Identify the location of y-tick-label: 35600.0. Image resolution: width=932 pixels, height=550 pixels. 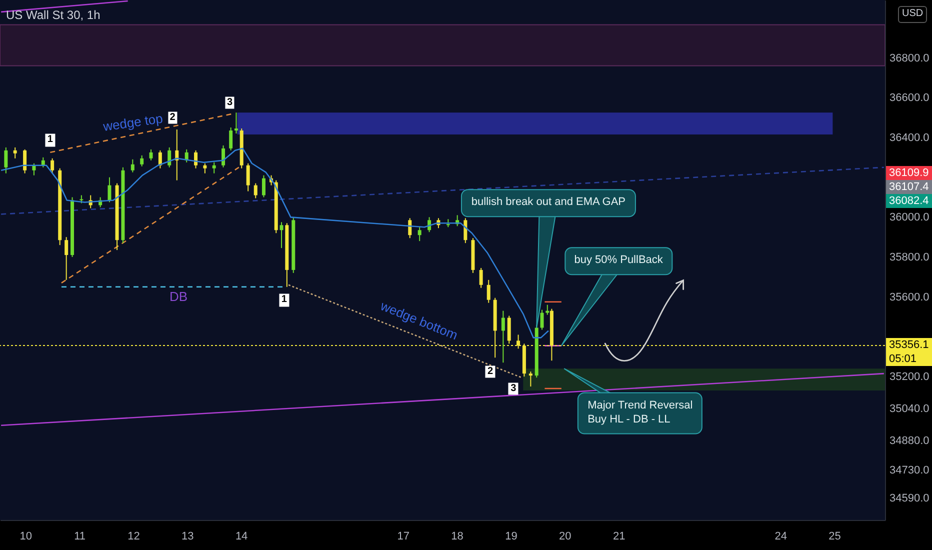
(910, 297).